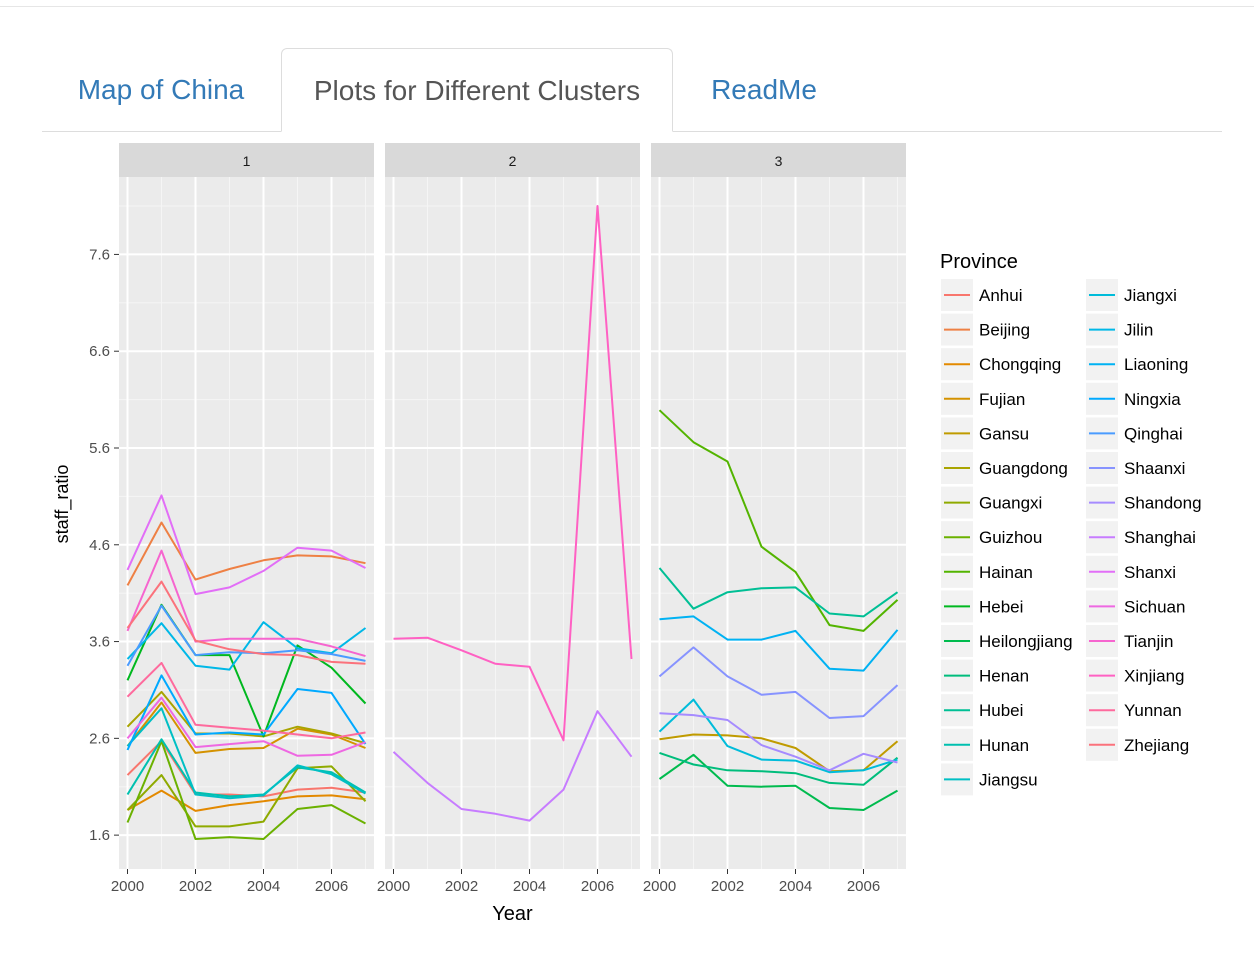 The height and width of the screenshot is (956, 1254). I want to click on tab-map-of-china: Map of China, so click(161, 89).